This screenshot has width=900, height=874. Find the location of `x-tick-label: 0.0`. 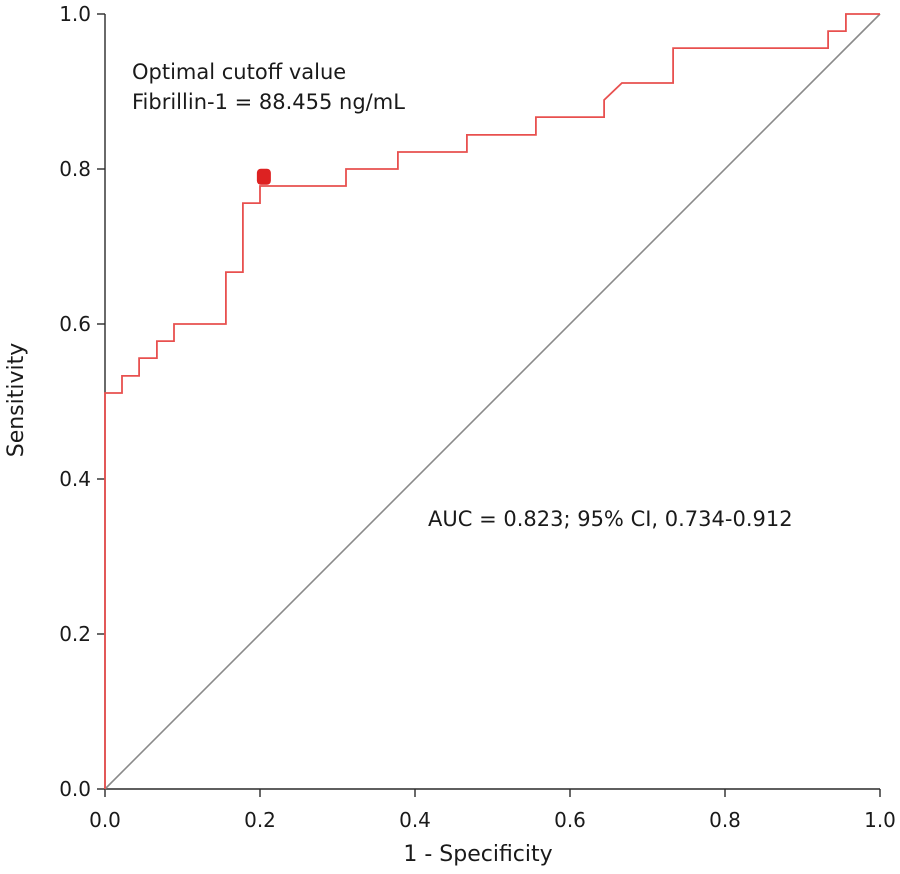

x-tick-label: 0.0 is located at coordinates (105, 820).